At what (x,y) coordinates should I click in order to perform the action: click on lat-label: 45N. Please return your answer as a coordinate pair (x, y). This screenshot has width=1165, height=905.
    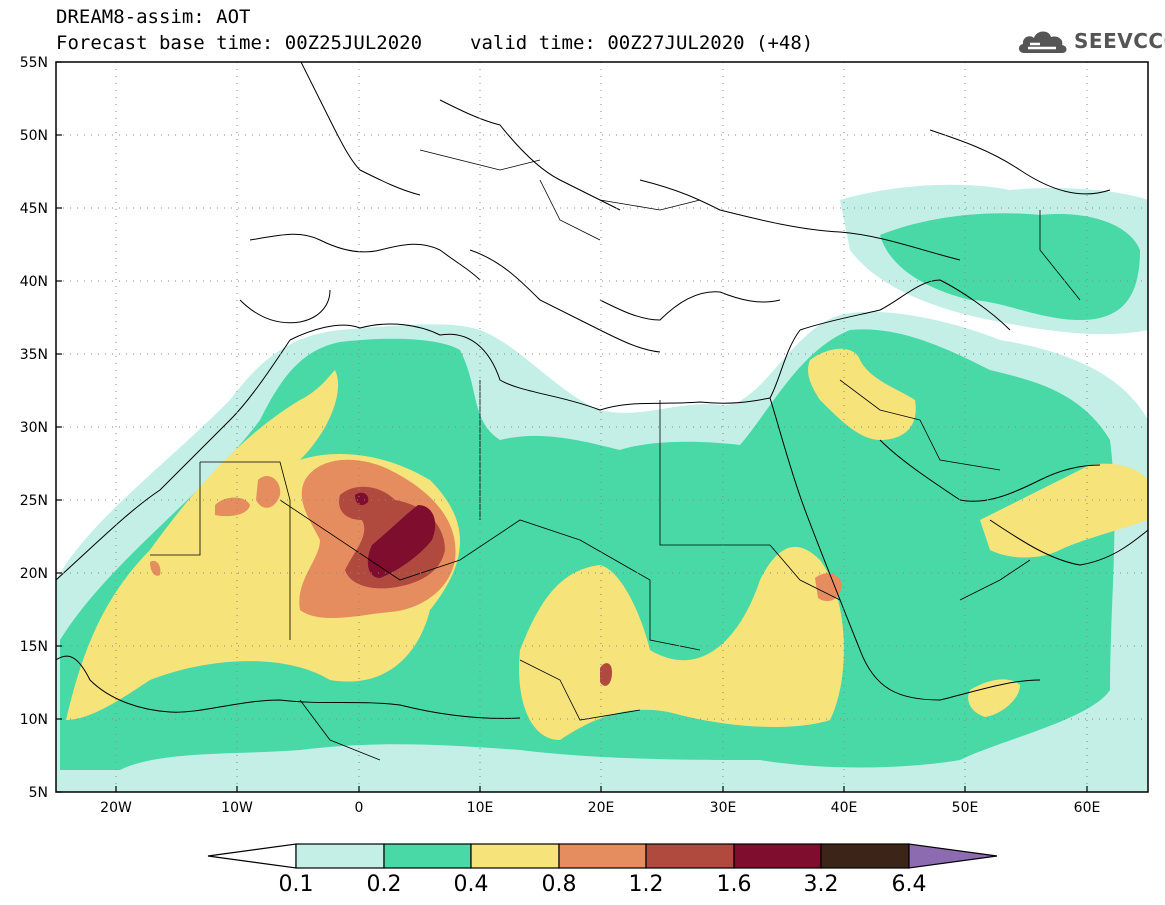
    Looking at the image, I should click on (34, 209).